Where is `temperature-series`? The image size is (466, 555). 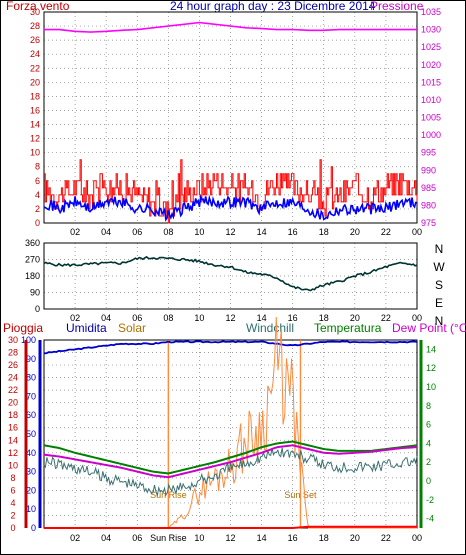
temperature-series is located at coordinates (230, 457).